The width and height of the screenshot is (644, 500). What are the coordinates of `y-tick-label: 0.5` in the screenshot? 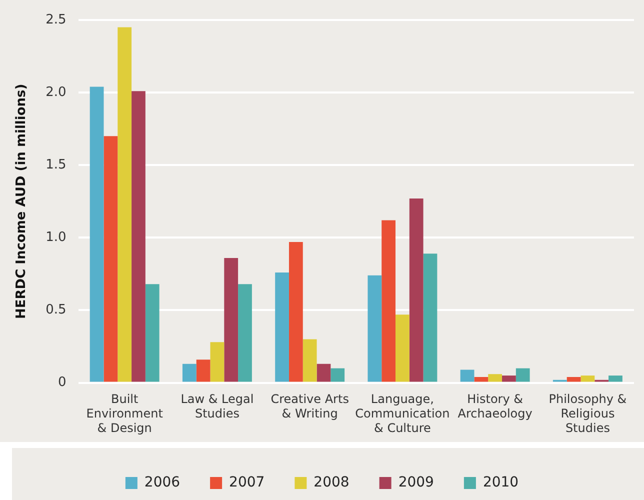 It's located at (56, 310).